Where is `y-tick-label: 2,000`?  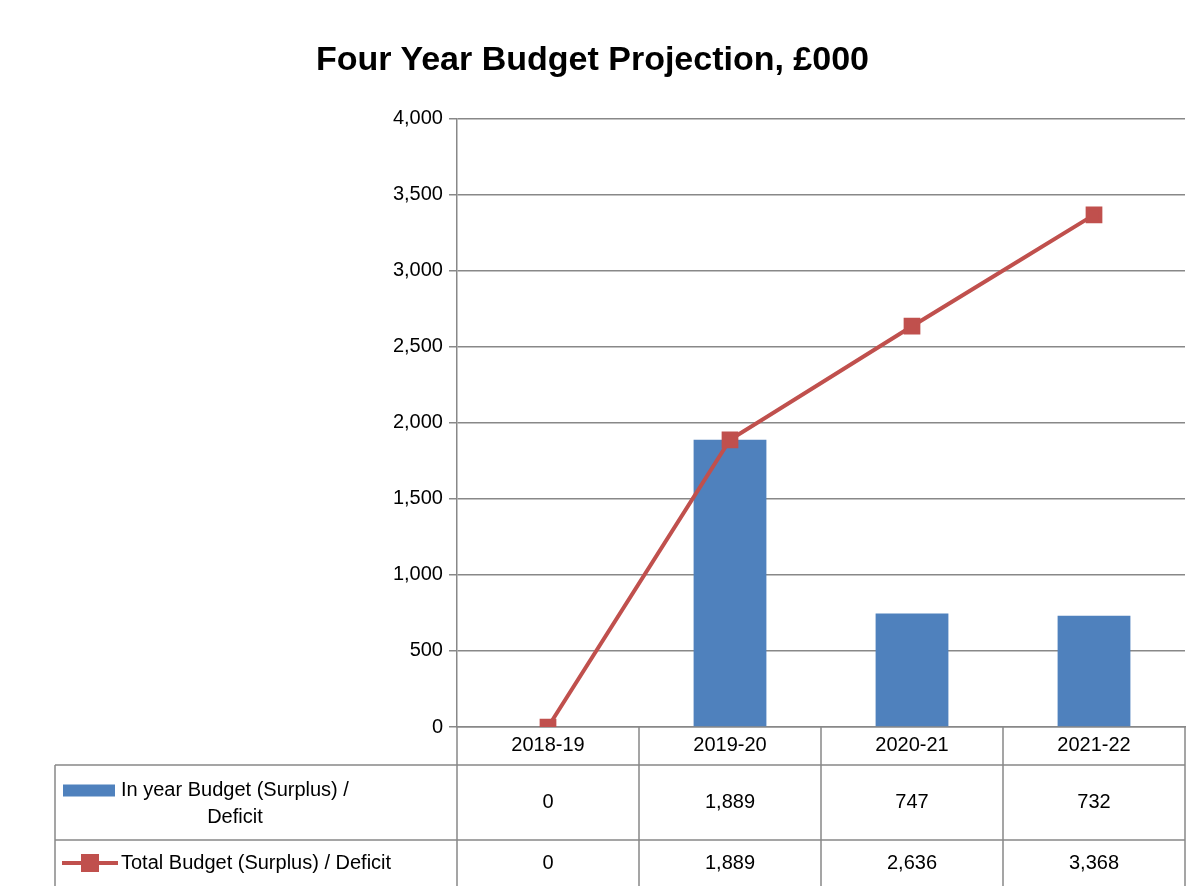 y-tick-label: 2,000 is located at coordinates (417, 421).